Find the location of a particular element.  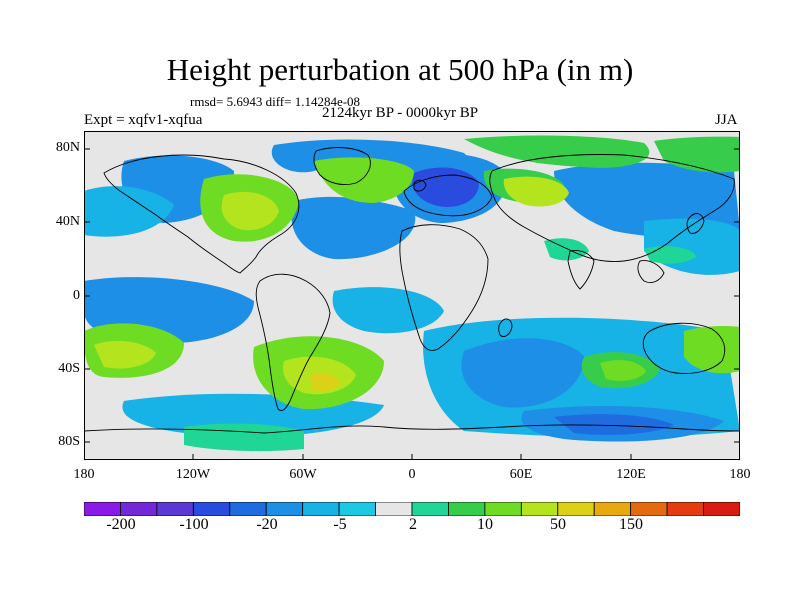

x-tick-120e: 120E is located at coordinates (631, 474).